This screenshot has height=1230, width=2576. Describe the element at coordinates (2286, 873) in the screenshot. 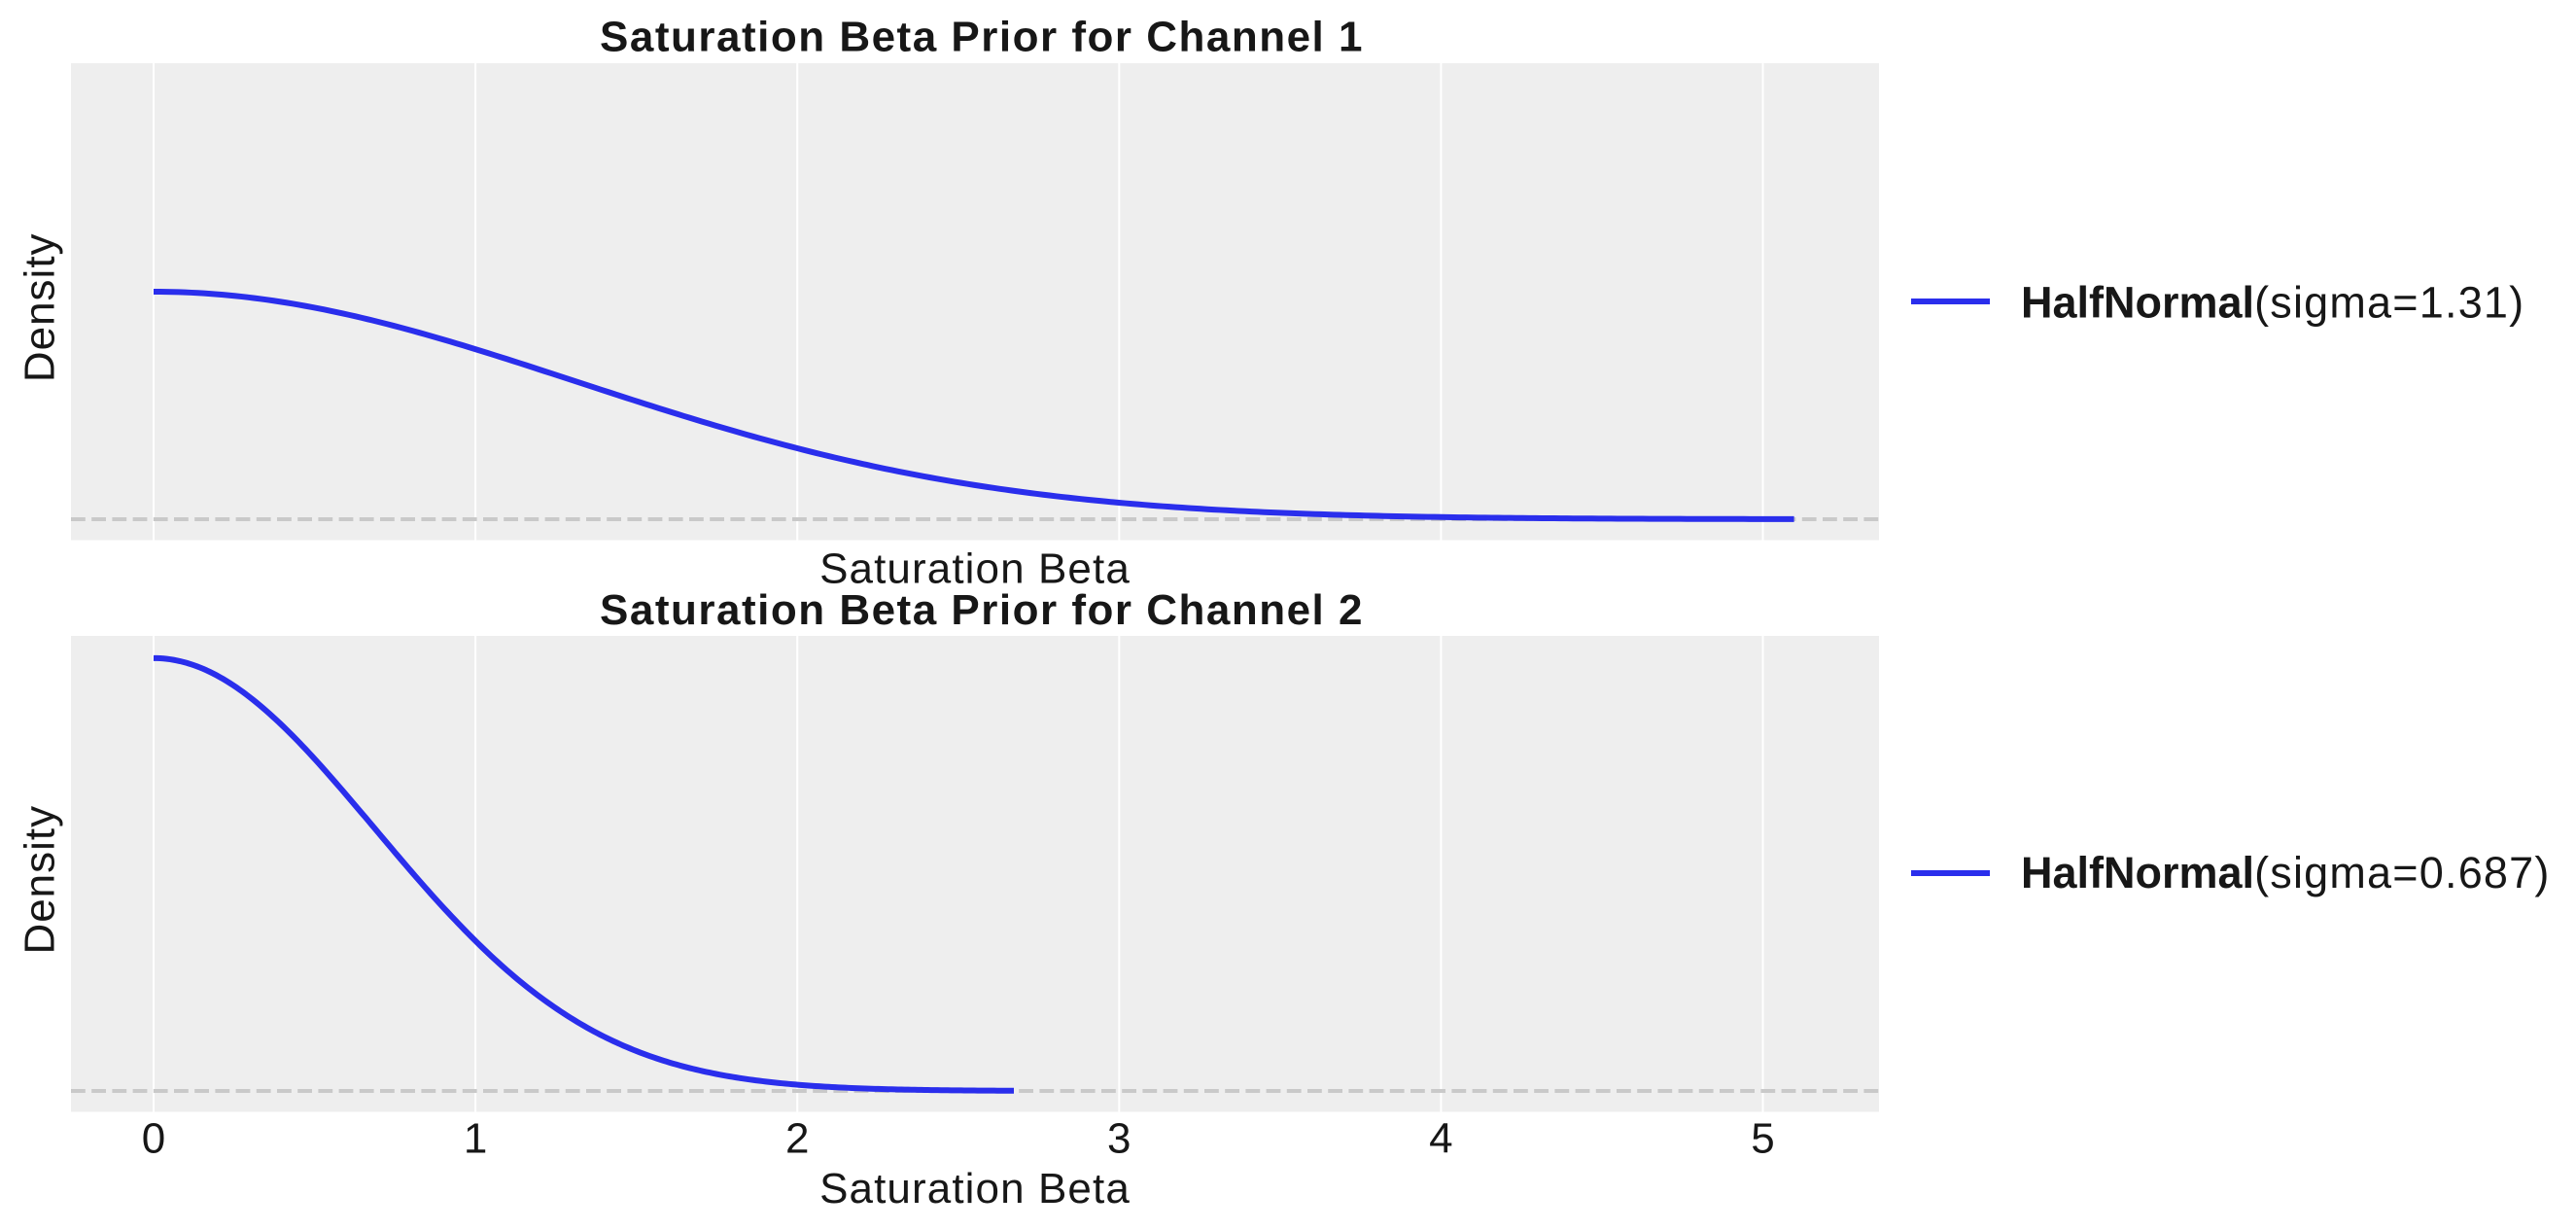

I see `svg-text: HalfNormal(sigma=0.687)` at that location.